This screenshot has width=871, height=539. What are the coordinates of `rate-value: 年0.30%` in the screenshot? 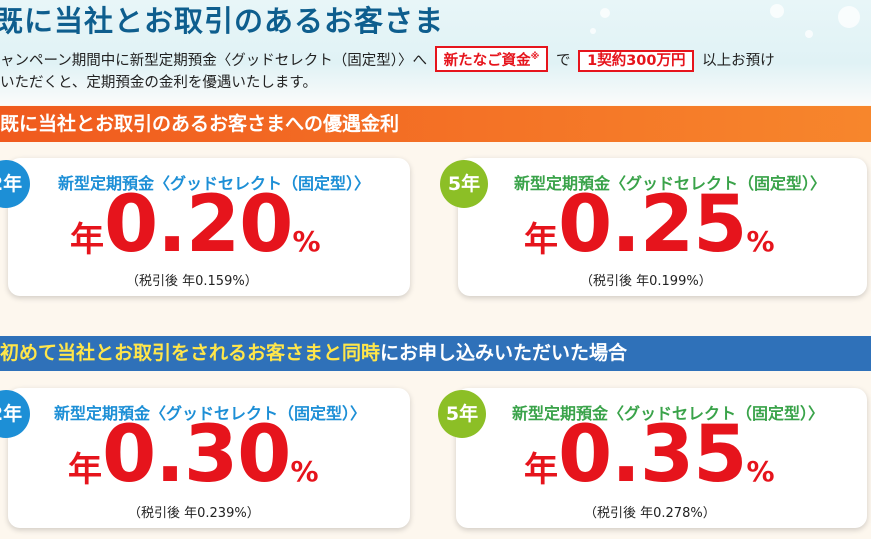 It's located at (193, 455).